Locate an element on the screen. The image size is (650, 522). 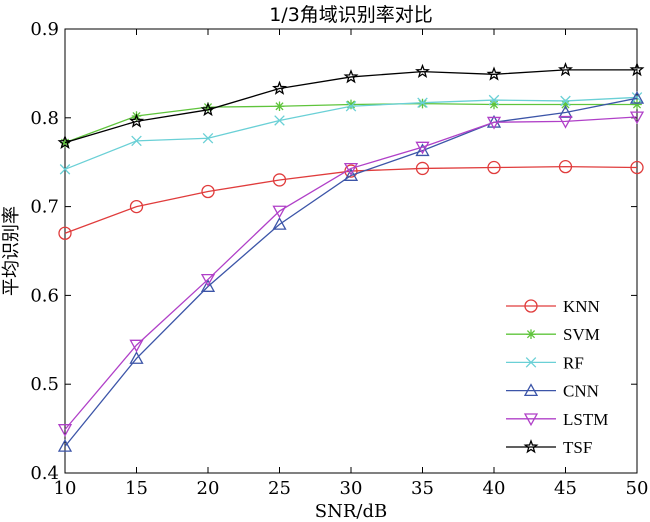
x-tick-label: 45 is located at coordinates (565, 488).